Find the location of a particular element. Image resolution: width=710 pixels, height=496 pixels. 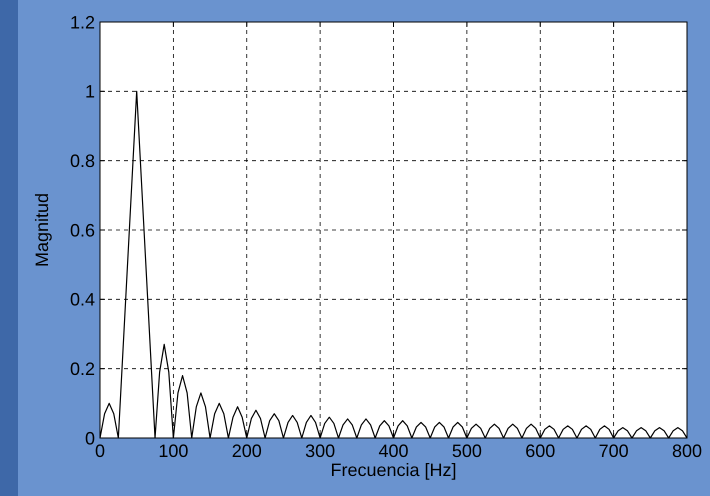

y-tick-label: 1 is located at coordinates (89, 92).